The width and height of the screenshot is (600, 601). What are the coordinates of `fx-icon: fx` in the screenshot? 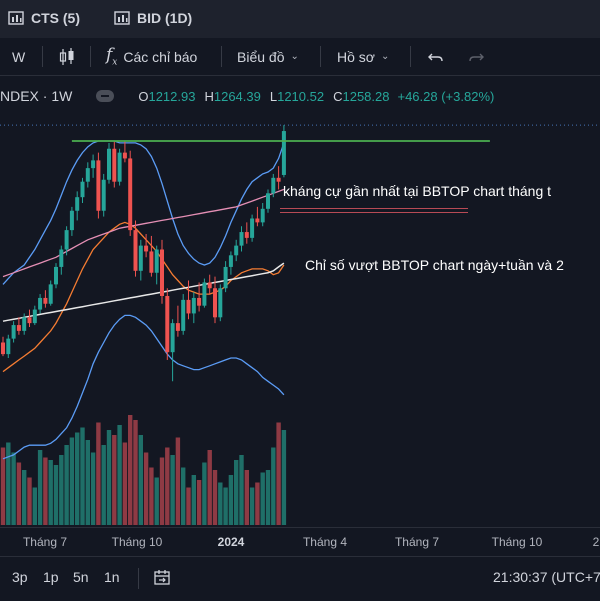 It's located at (112, 56).